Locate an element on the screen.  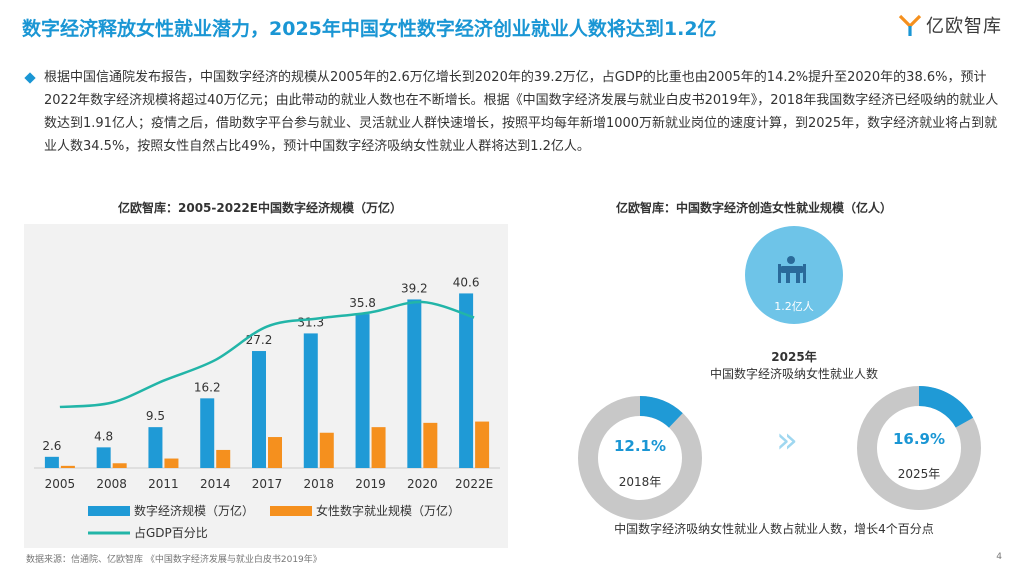
circle-caption: 中国数字经济吸纳女性就业人数 is located at coordinates (794, 373).